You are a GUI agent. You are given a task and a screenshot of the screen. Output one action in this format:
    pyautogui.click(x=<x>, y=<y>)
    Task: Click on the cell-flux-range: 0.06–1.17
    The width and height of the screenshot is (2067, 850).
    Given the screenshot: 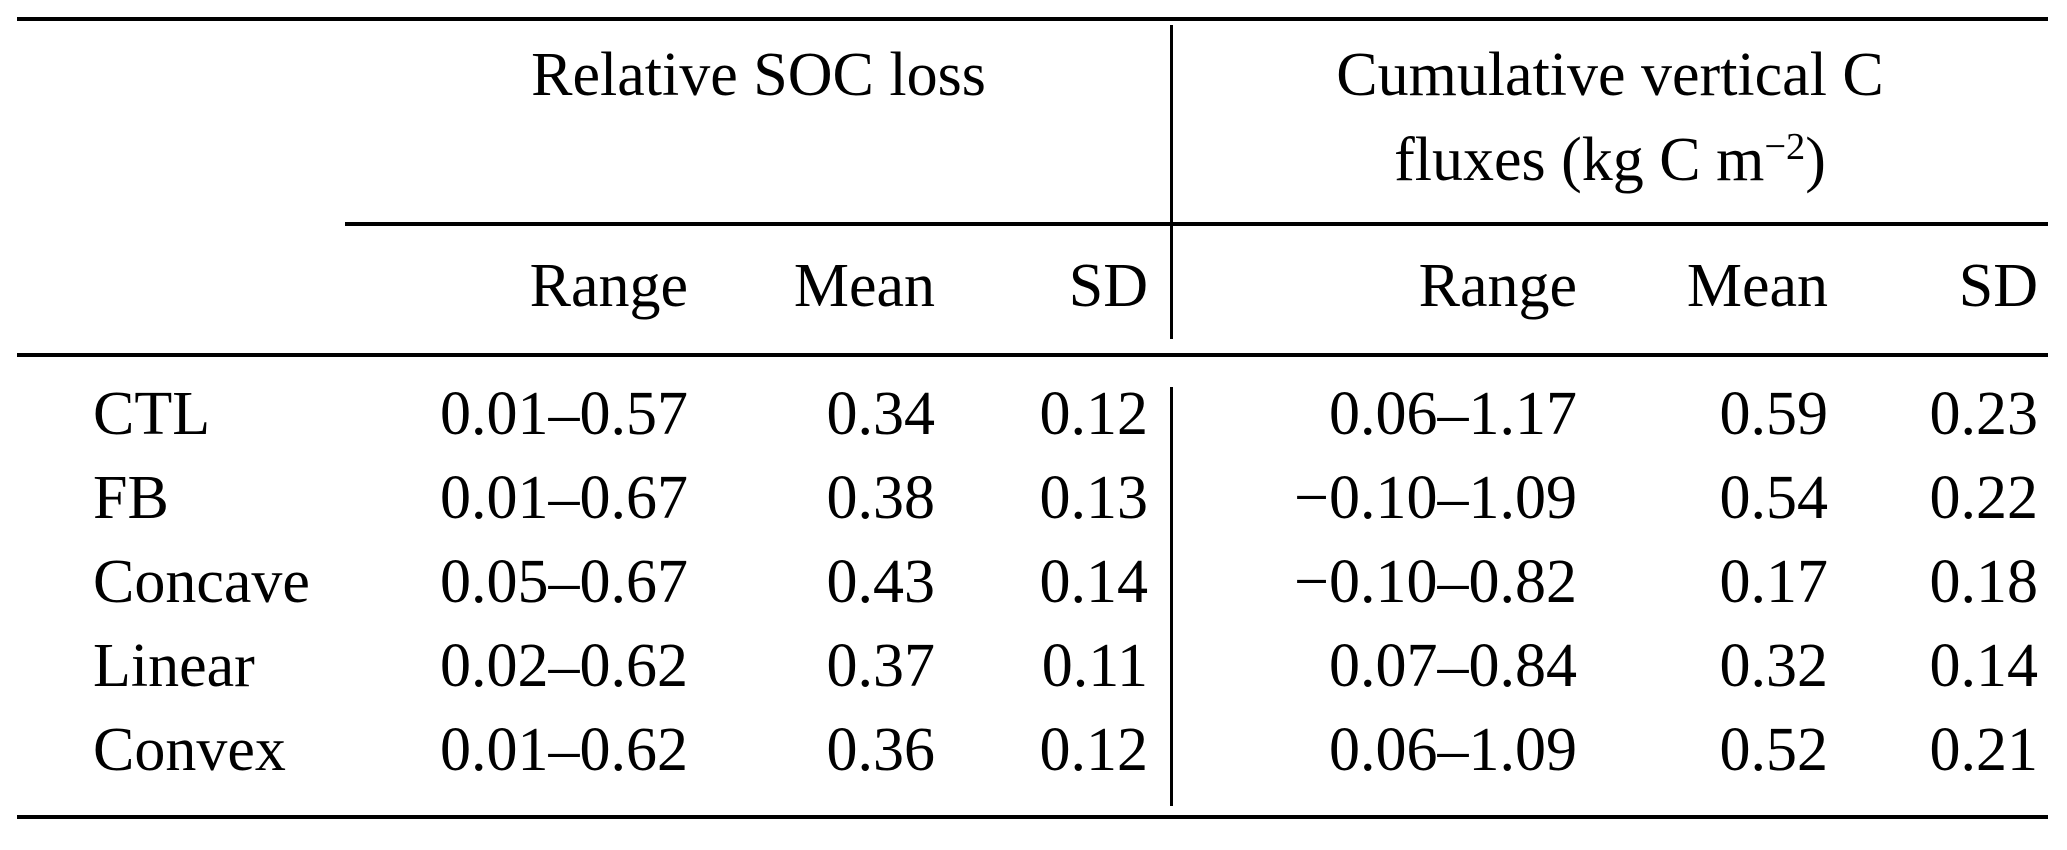 What is the action you would take?
    pyautogui.click(x=1453, y=414)
    